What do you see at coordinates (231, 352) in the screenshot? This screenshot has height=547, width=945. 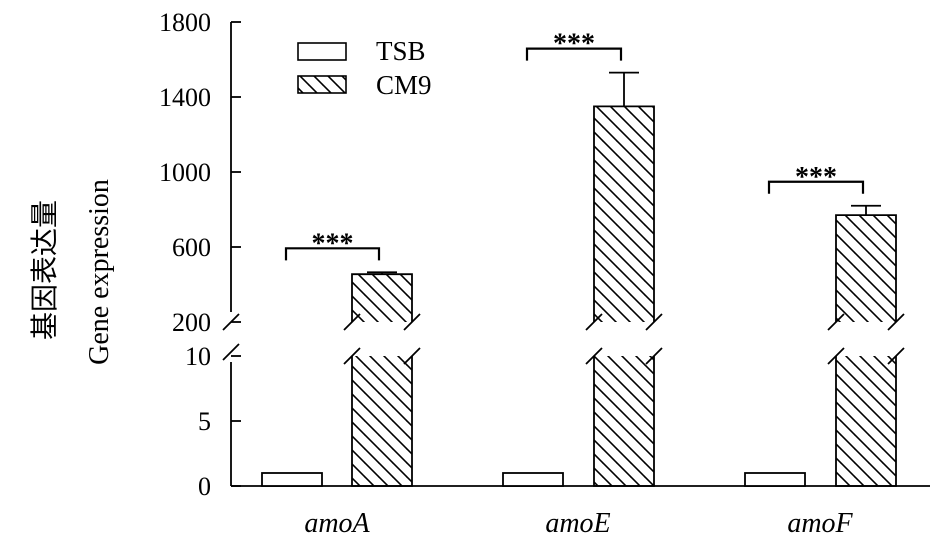 I see `axis-break-mark` at bounding box center [231, 352].